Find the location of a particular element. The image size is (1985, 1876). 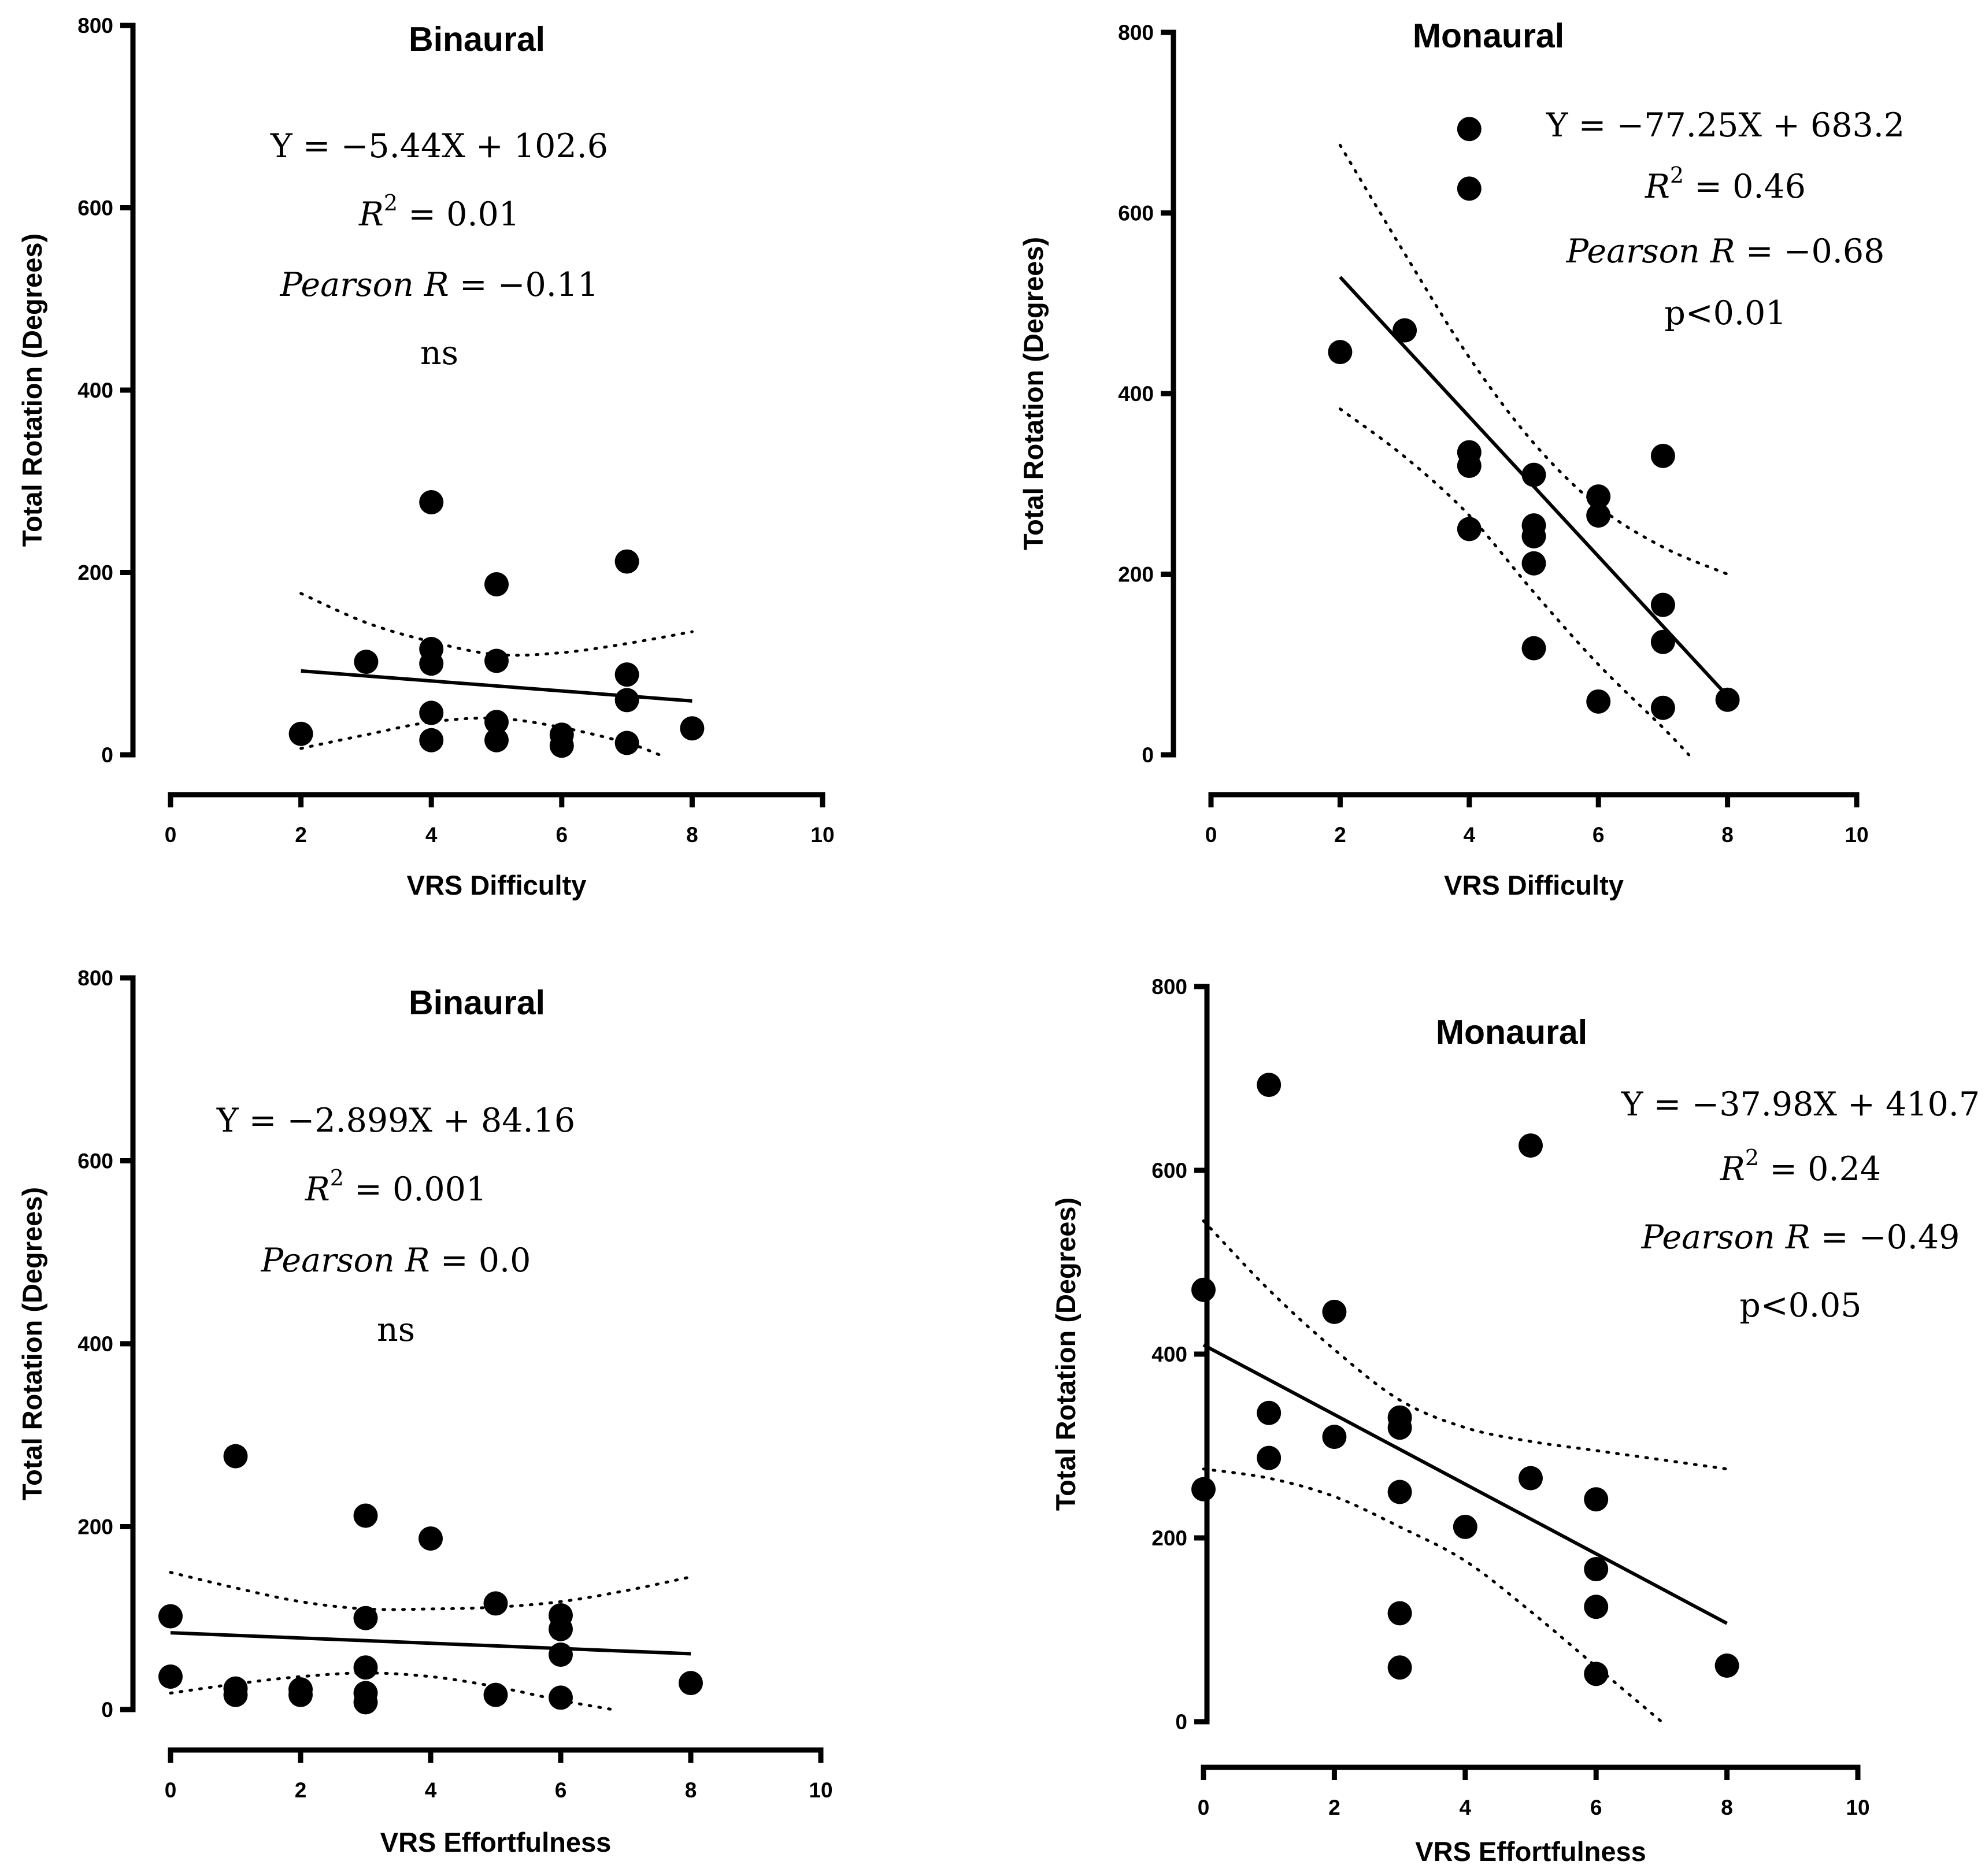

regression-equation: Y = −2.899X + 84.16 is located at coordinates (395, 1121).